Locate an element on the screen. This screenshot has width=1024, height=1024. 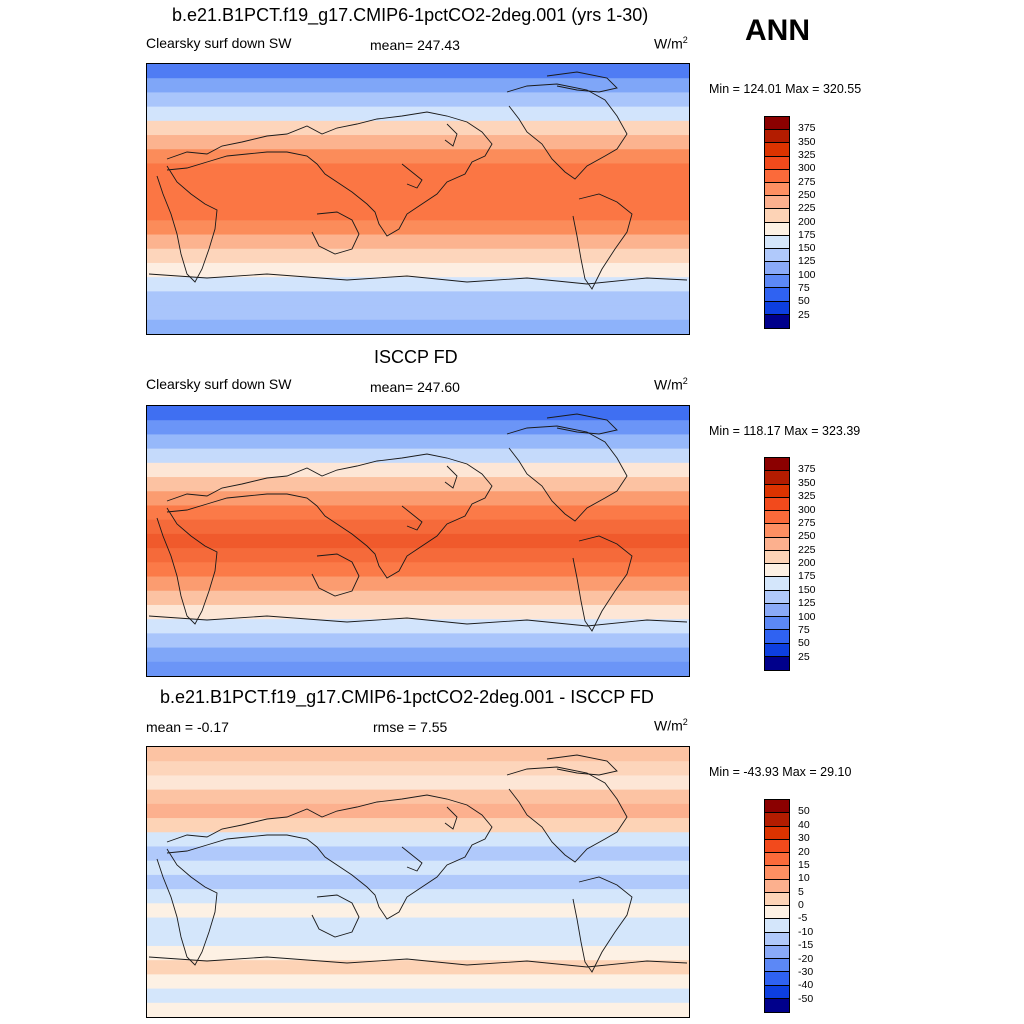
panel1-map is located at coordinates (418, 199).